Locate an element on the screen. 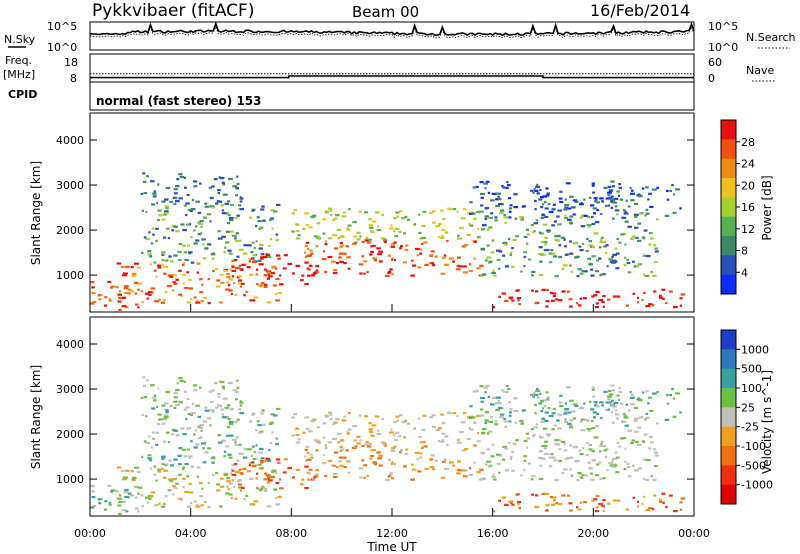  colorbar-swatch is located at coordinates (728, 398).